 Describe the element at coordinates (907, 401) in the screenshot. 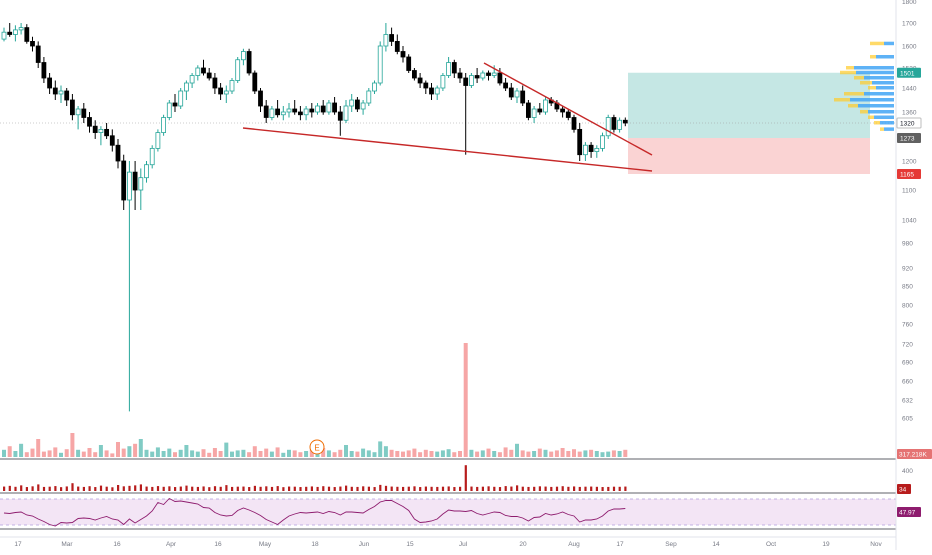

I see `price-tick-label: 632` at that location.